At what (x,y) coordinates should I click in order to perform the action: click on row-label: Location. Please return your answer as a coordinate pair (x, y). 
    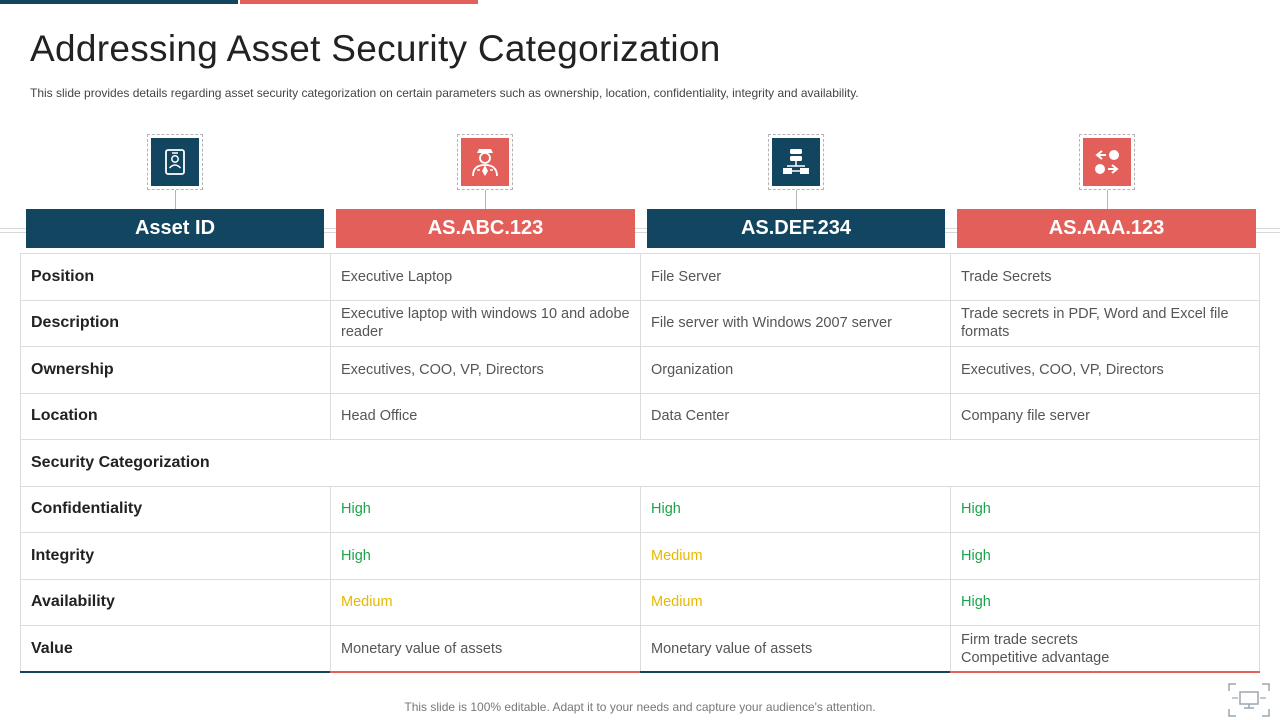
    Looking at the image, I should click on (175, 416).